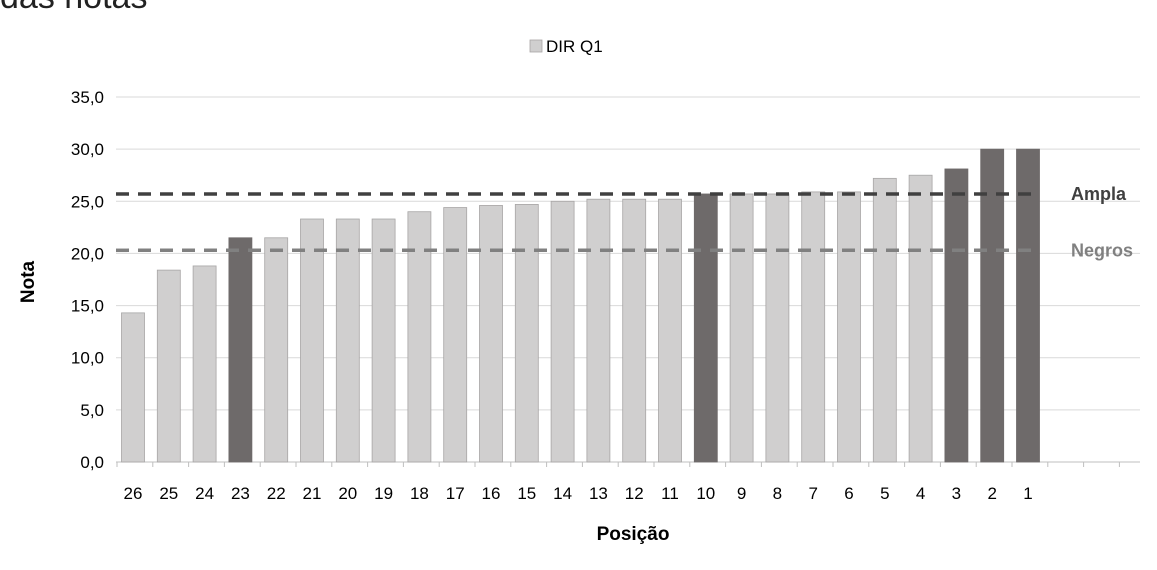 Image resolution: width=1157 pixels, height=570 pixels. Describe the element at coordinates (28, 281) in the screenshot. I see `y-axis-label: Nota` at that location.